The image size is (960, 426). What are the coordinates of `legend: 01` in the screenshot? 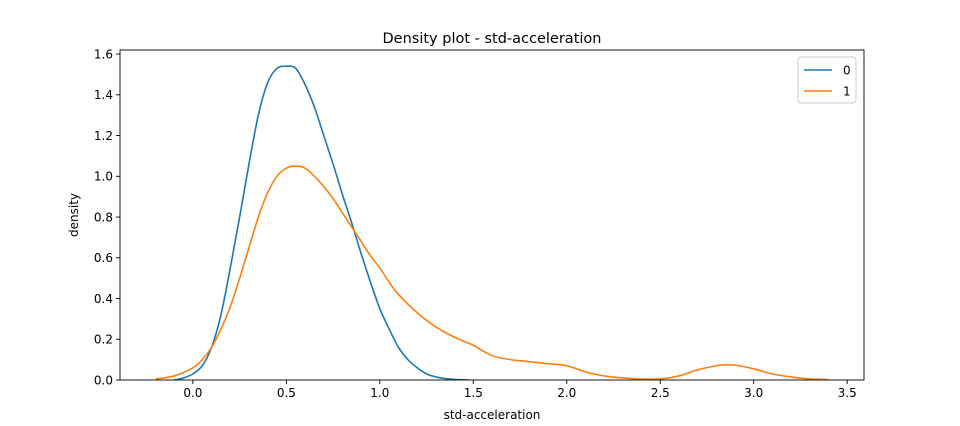 It's located at (827, 80).